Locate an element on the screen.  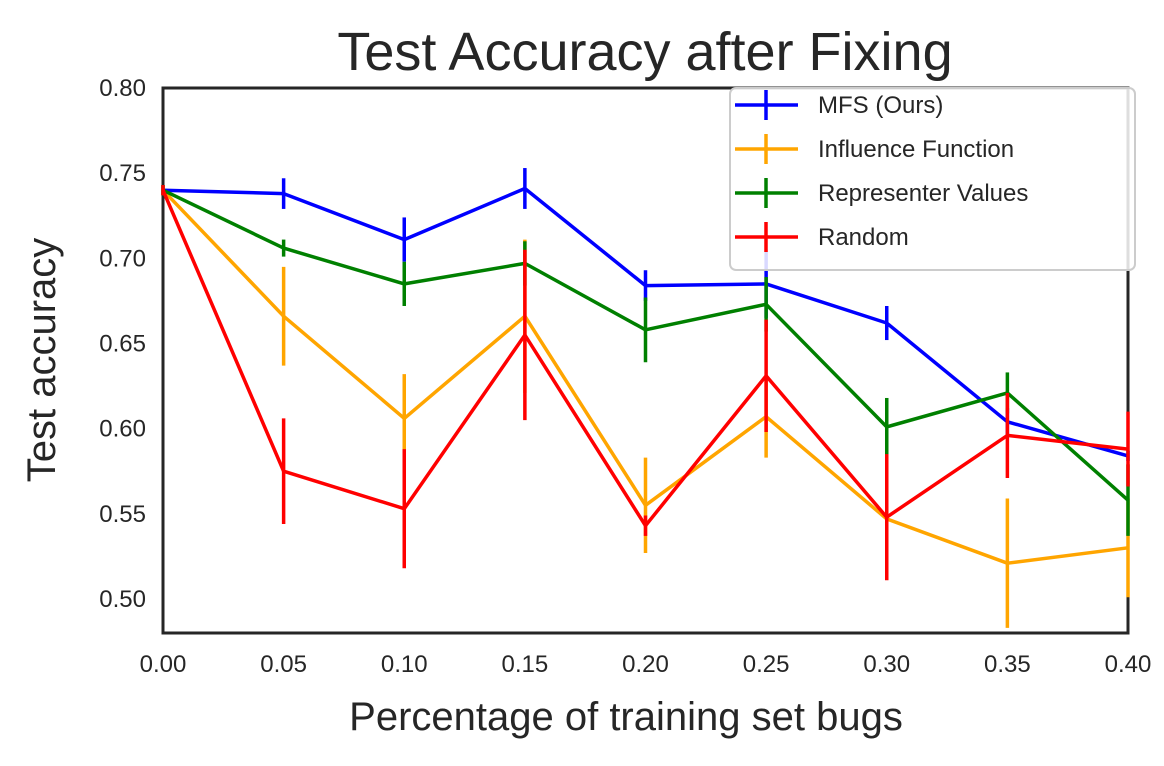
x-tick-labels: 0.00 0.05 0.10 0.15 0.20 0.25 0.30 0.35 0.40 is located at coordinates (646, 664).